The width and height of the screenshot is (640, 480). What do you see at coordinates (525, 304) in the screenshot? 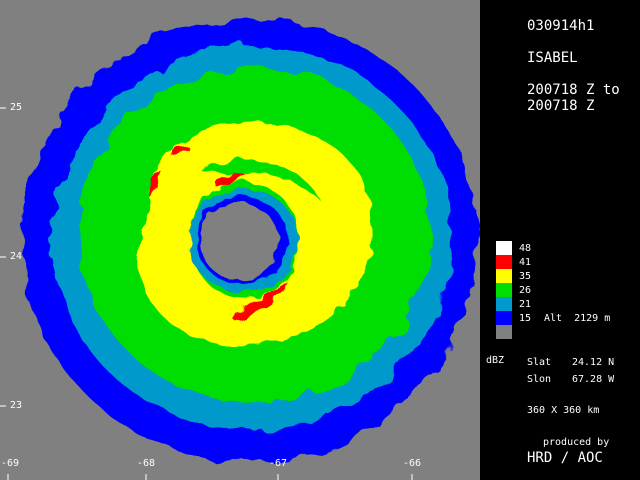
I see `legend-level-21: 21` at bounding box center [525, 304].